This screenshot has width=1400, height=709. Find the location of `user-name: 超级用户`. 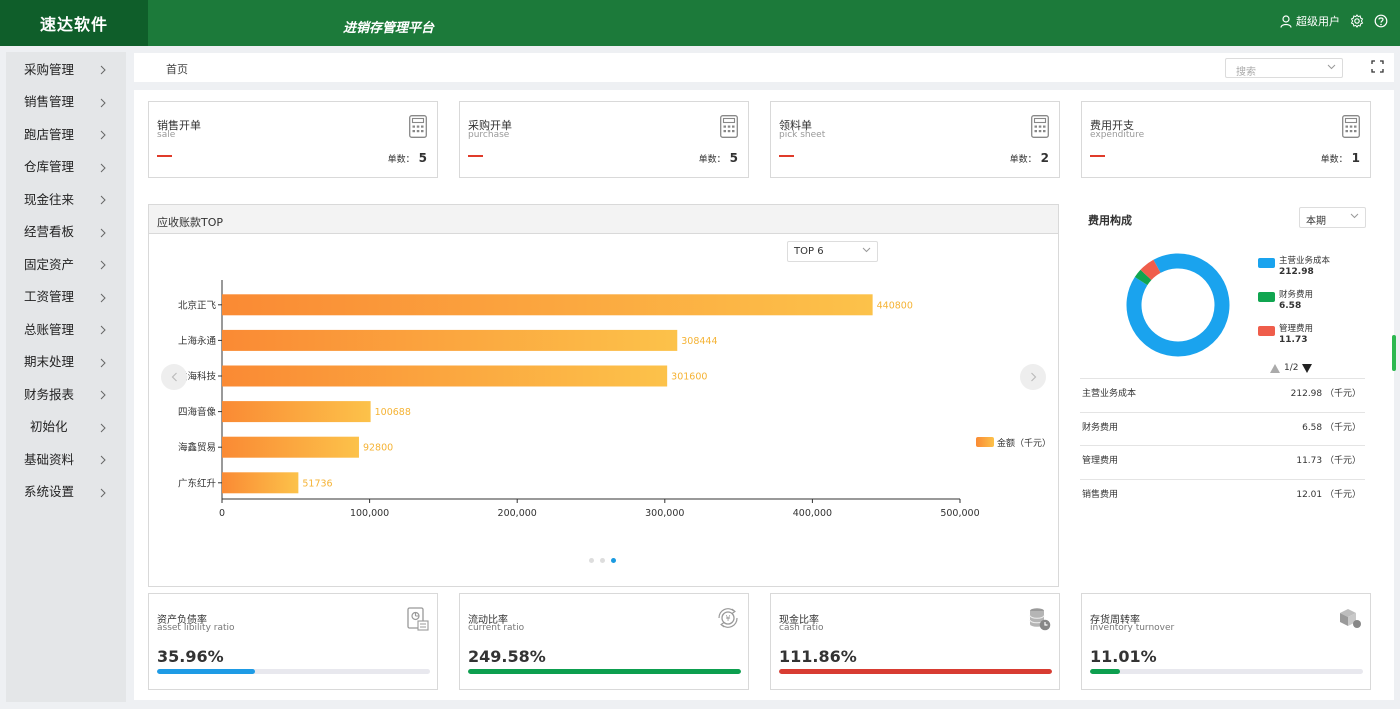

user-name: 超级用户 is located at coordinates (1318, 21).